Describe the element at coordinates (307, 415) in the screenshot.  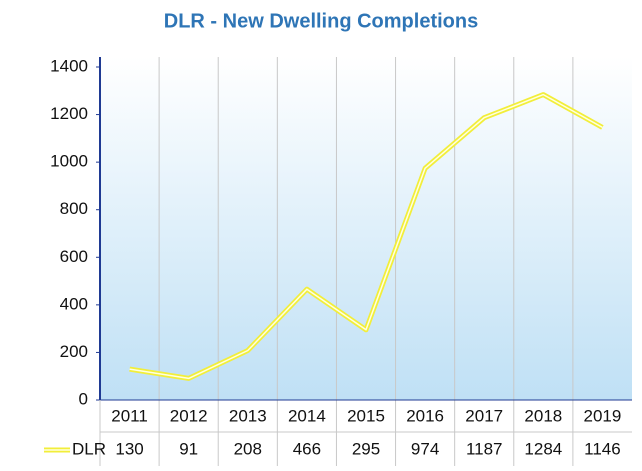
I see `x-tick-label: 2014` at that location.